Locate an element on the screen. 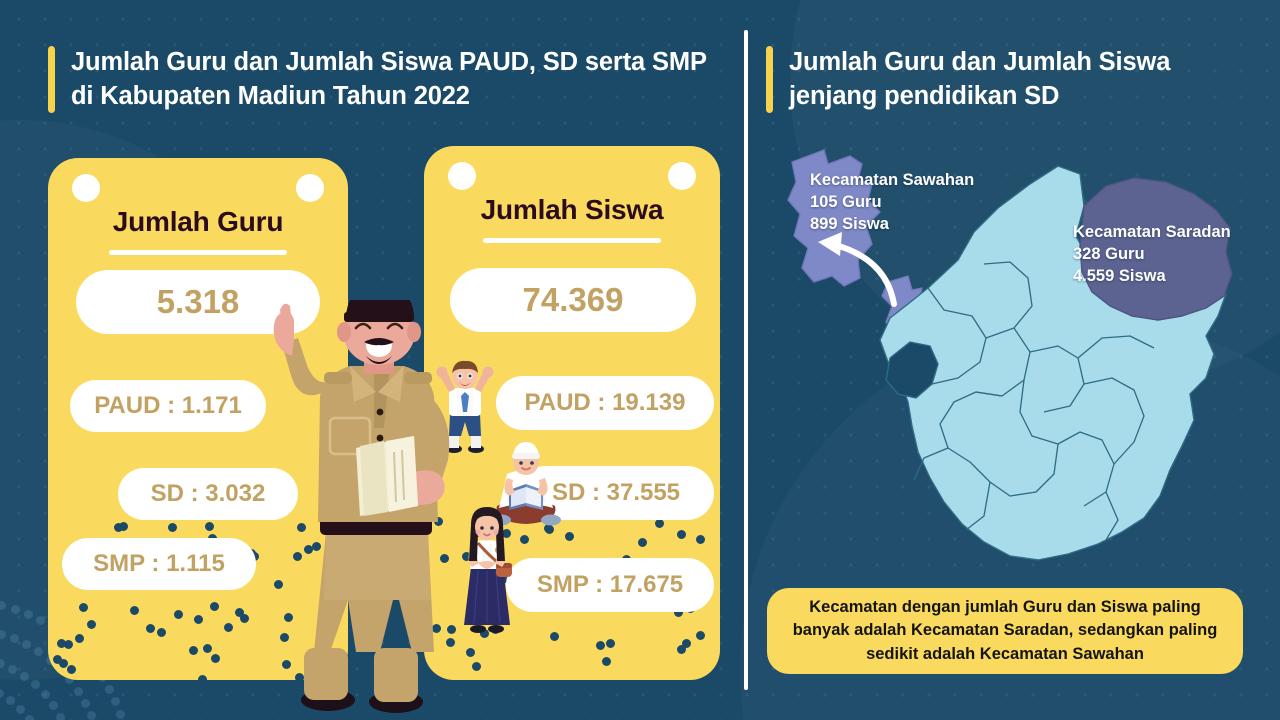 The image size is (1280, 720). map-label-sawahan: Kecamatan Sawahan 105 Guru 899 Siswa is located at coordinates (892, 203).